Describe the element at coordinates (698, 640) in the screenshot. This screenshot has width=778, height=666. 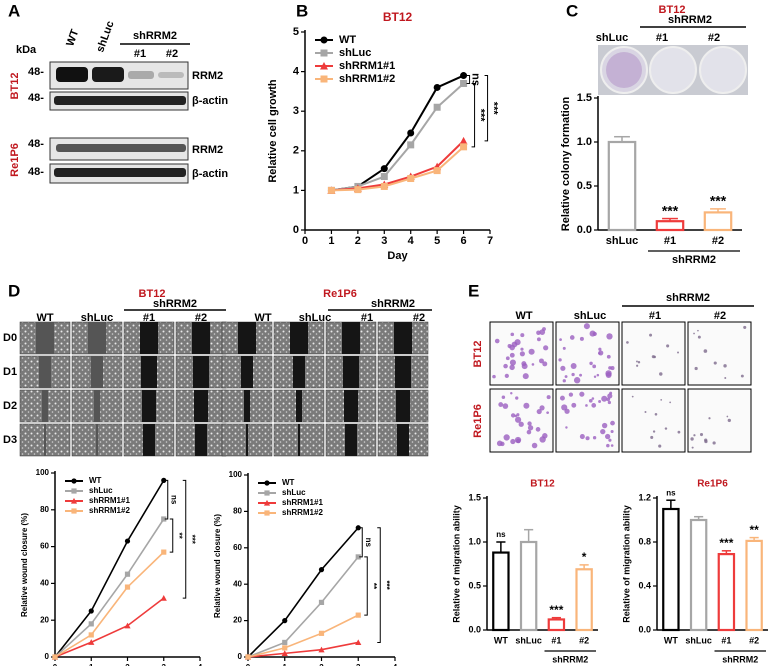
I see `x-tick-label: shLuc` at that location.